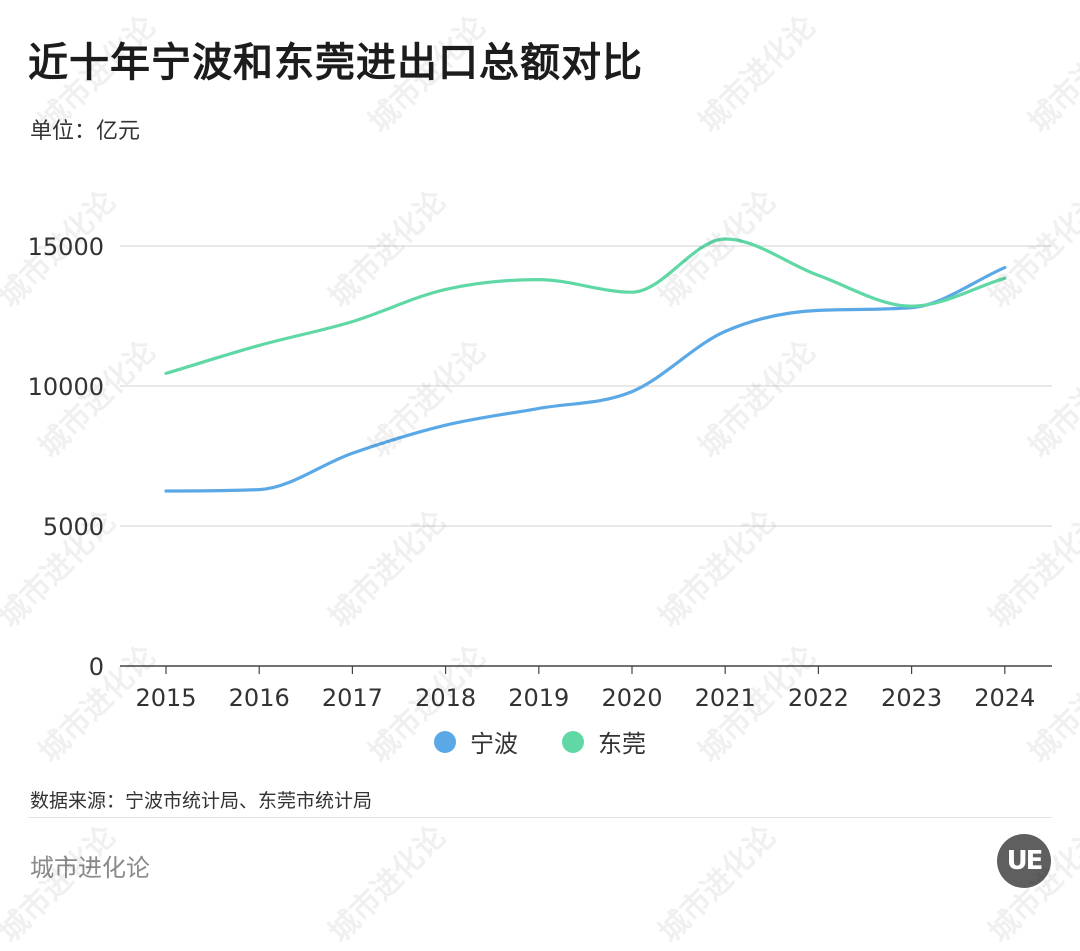 The image size is (1080, 951). I want to click on x-tick-label: 2024, so click(1004, 698).